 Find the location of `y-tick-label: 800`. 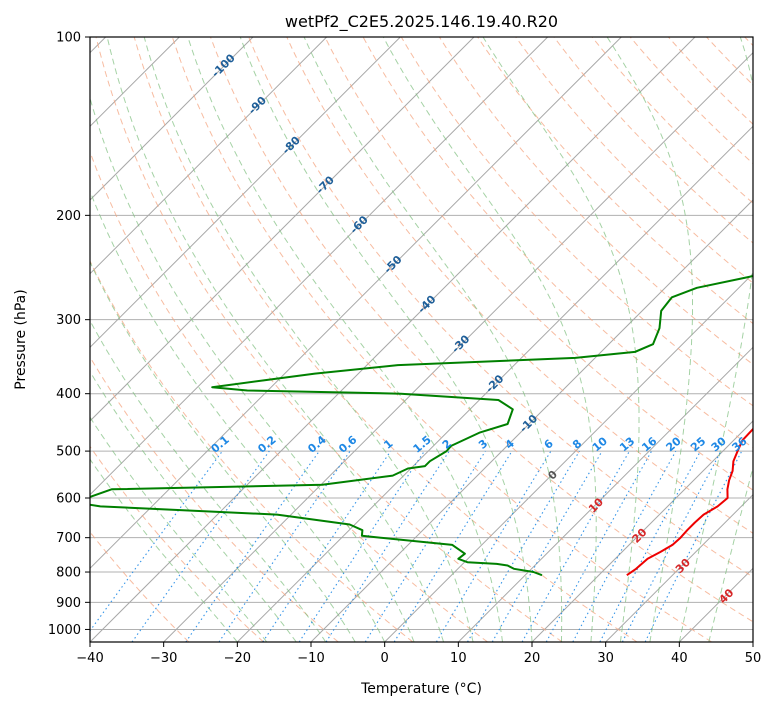

y-tick-label: 800 is located at coordinates (68, 573).